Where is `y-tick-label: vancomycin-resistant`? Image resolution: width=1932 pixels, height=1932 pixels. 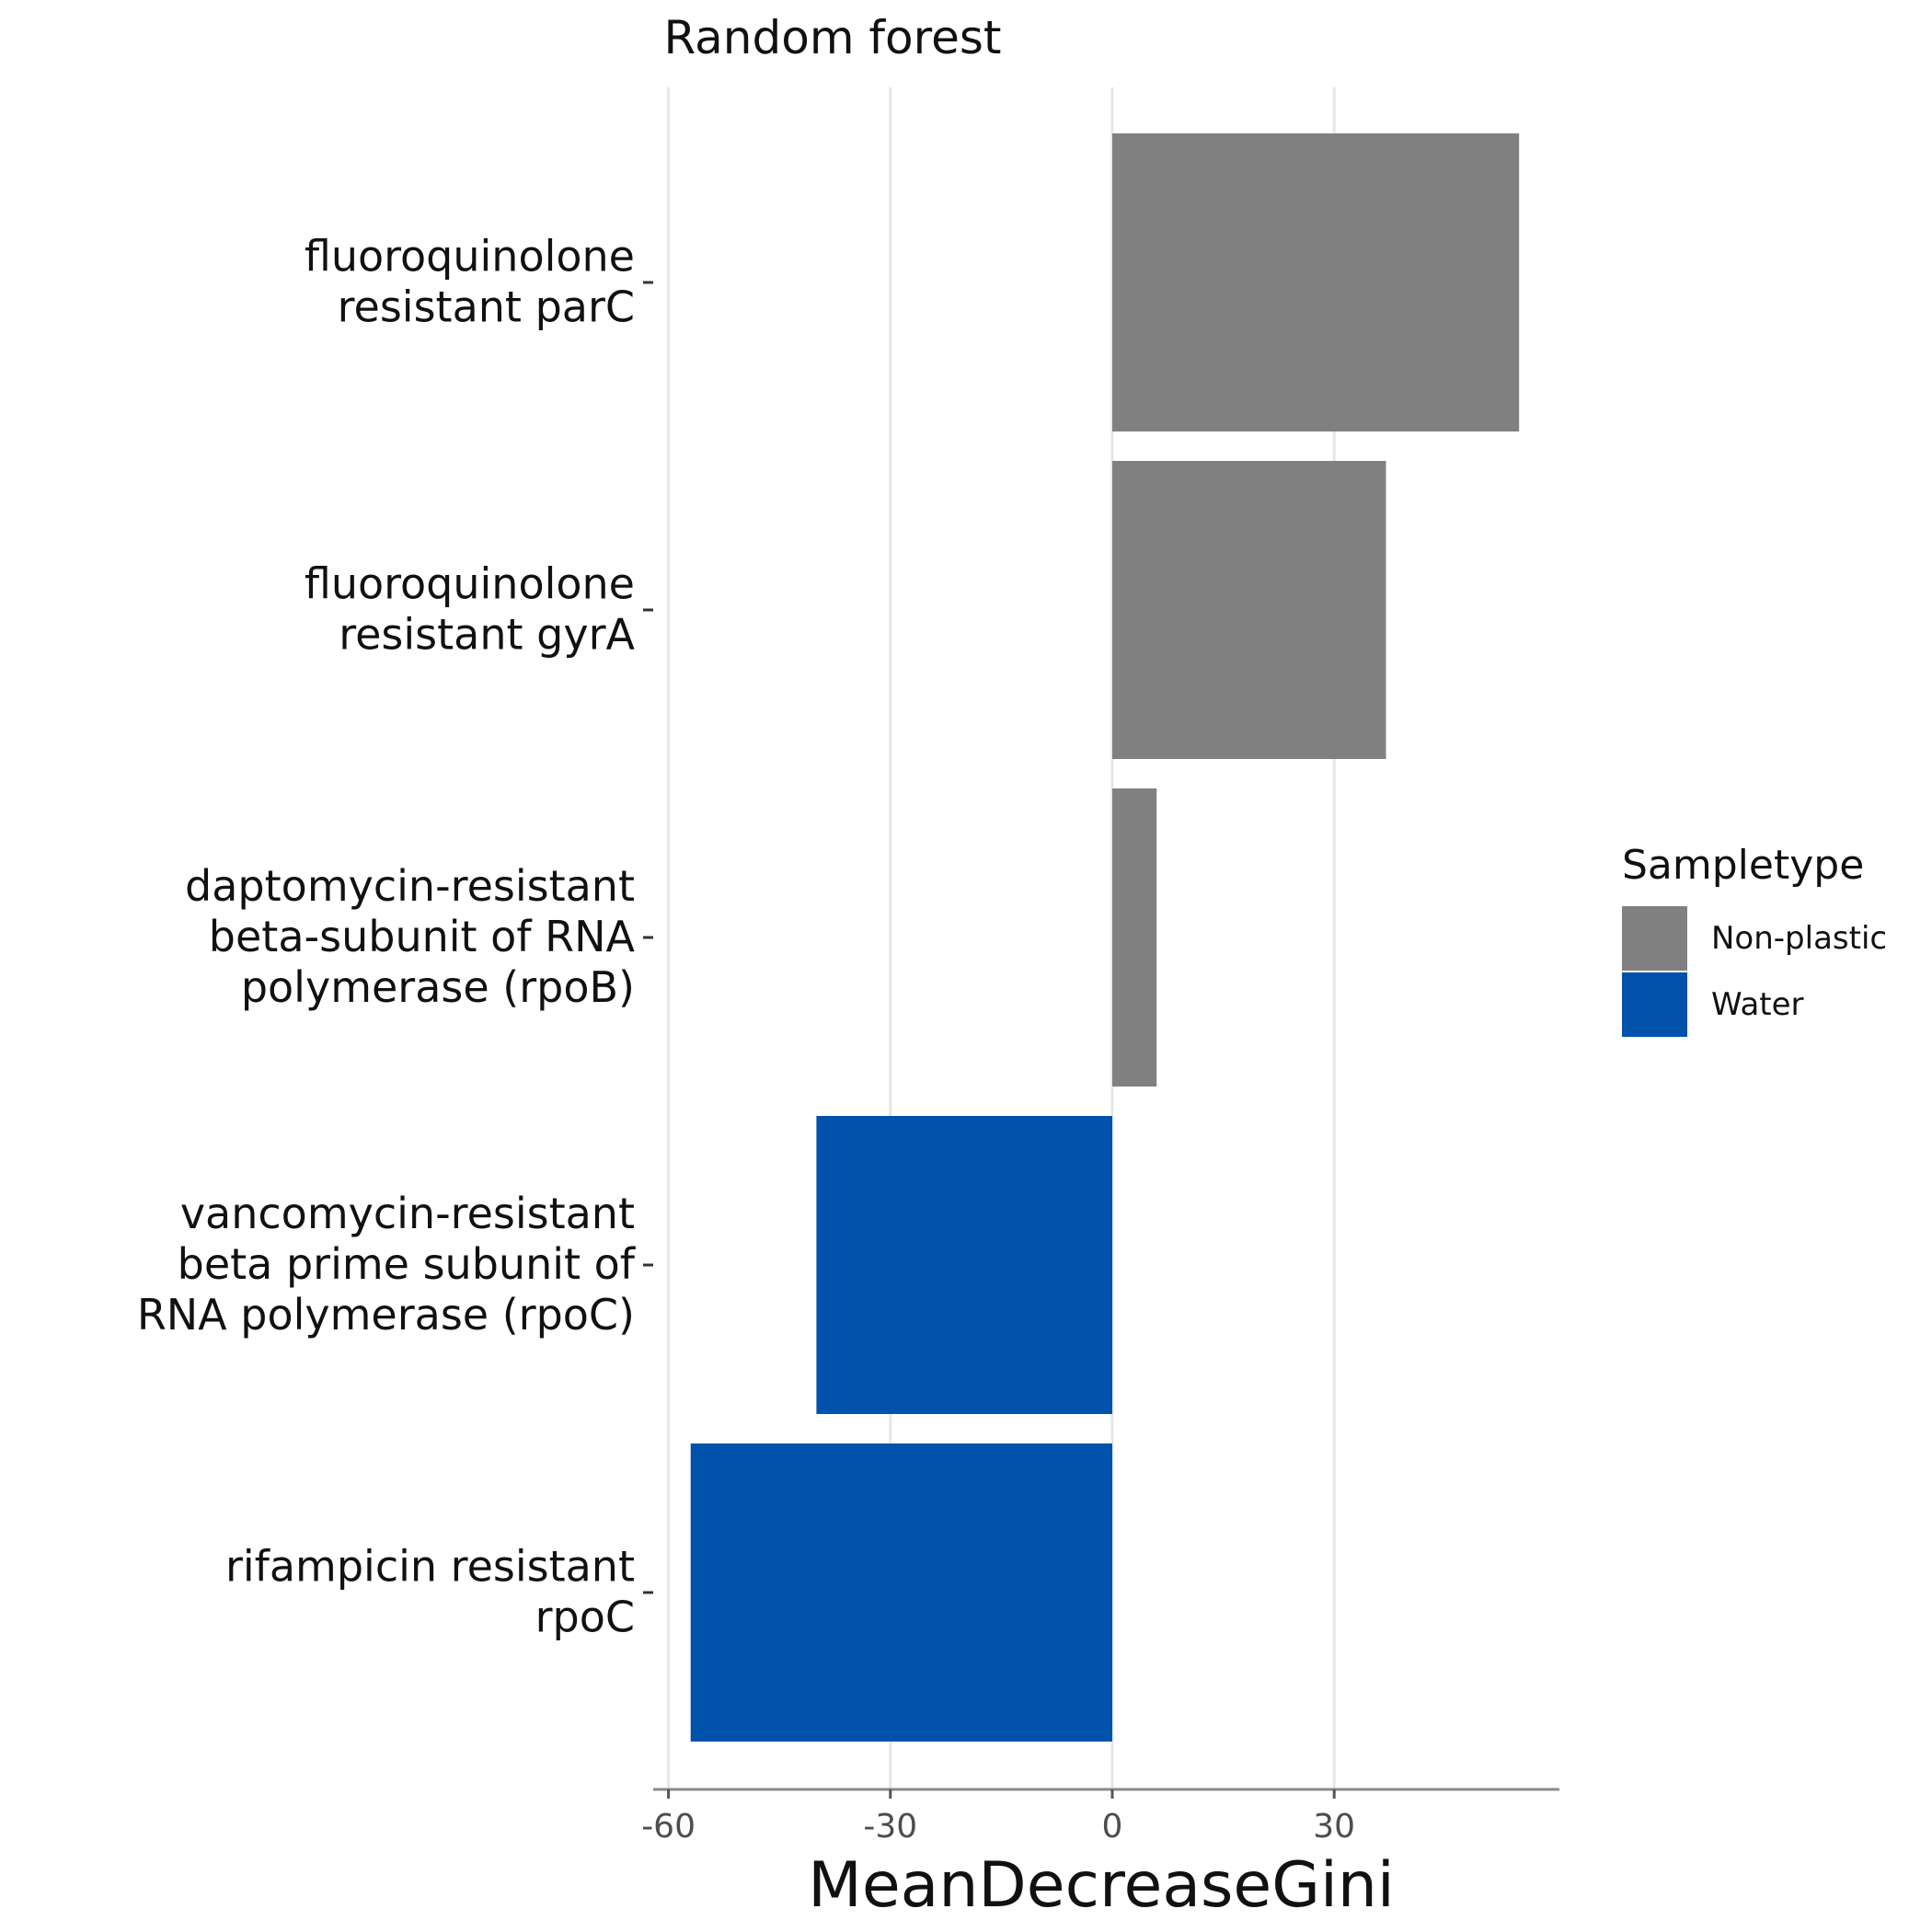 y-tick-label: vancomycin-resistant is located at coordinates (407, 1213).